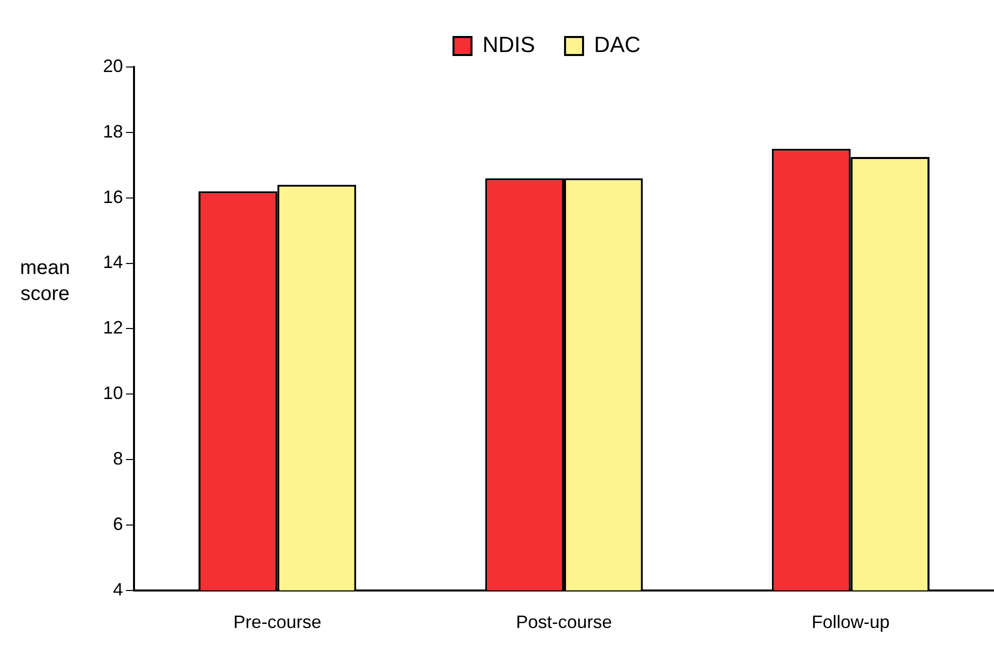 The image size is (994, 653). What do you see at coordinates (118, 524) in the screenshot?
I see `y-tick-label: 6` at bounding box center [118, 524].